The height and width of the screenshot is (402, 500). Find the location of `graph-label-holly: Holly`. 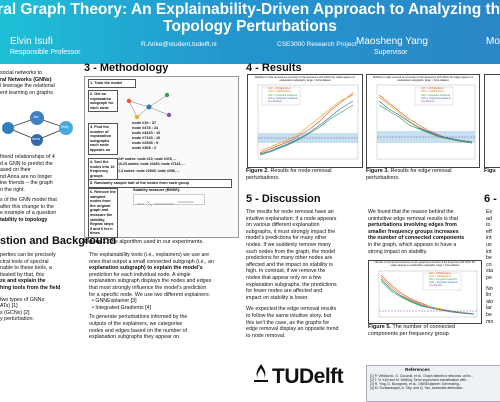

graph-label-holly: Holly is located at coordinates (65, 127).